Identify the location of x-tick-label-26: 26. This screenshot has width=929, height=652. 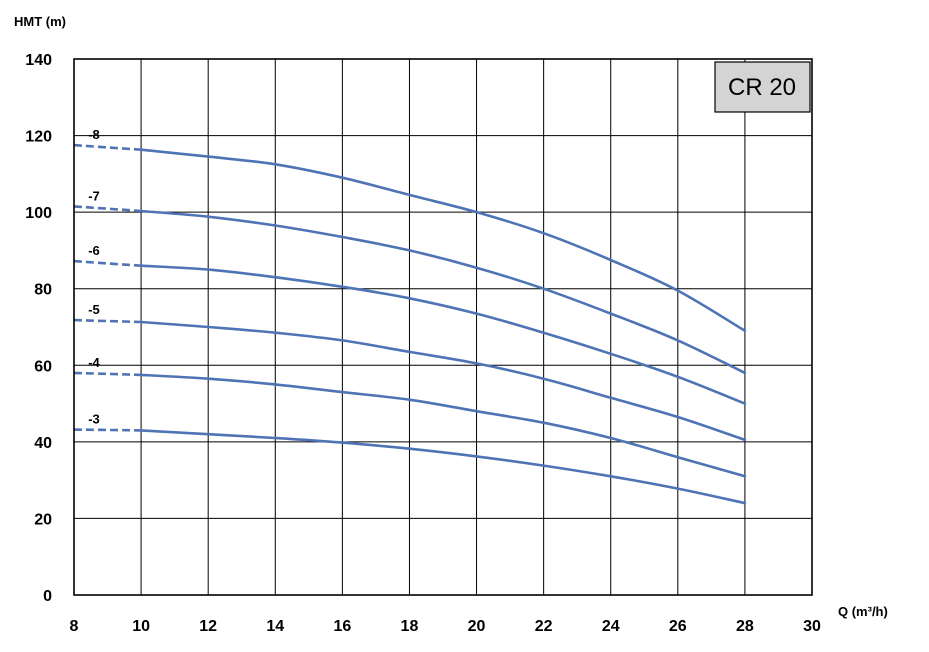
(678, 626).